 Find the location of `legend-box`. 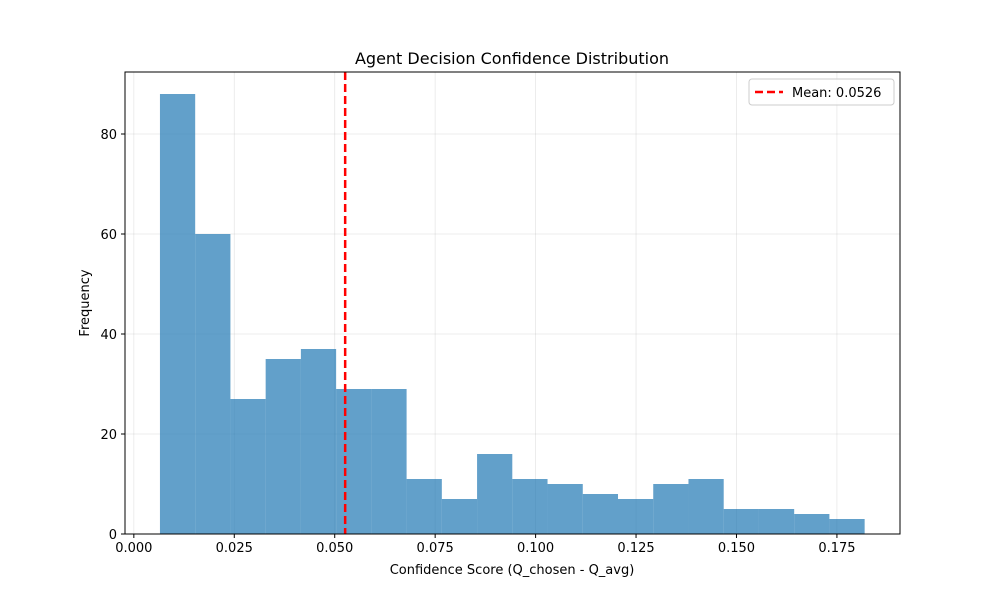

legend-box is located at coordinates (821, 92).